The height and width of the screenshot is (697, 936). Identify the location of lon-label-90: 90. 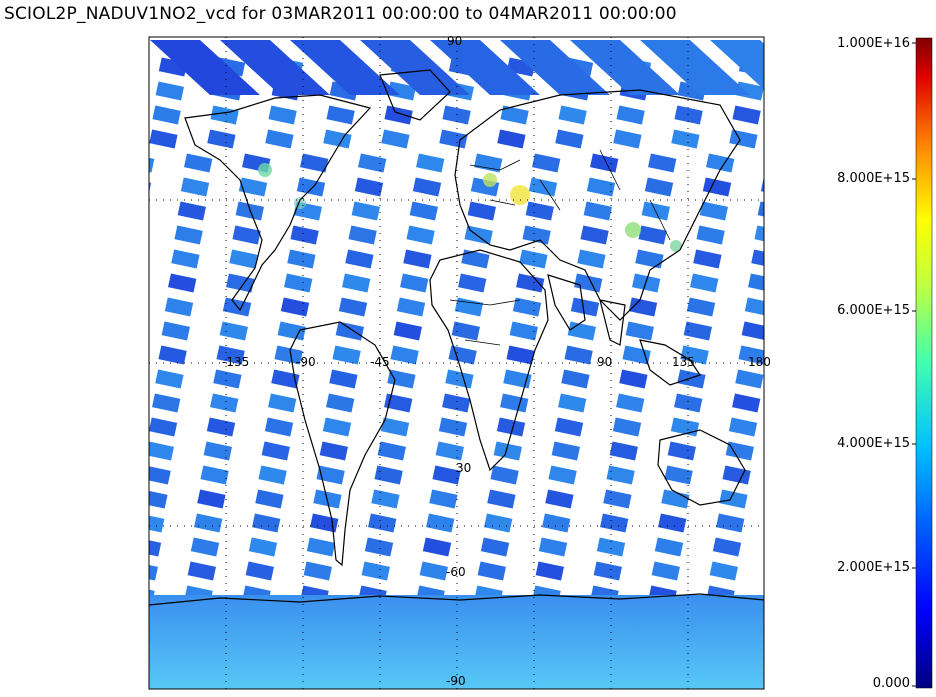
(604, 362).